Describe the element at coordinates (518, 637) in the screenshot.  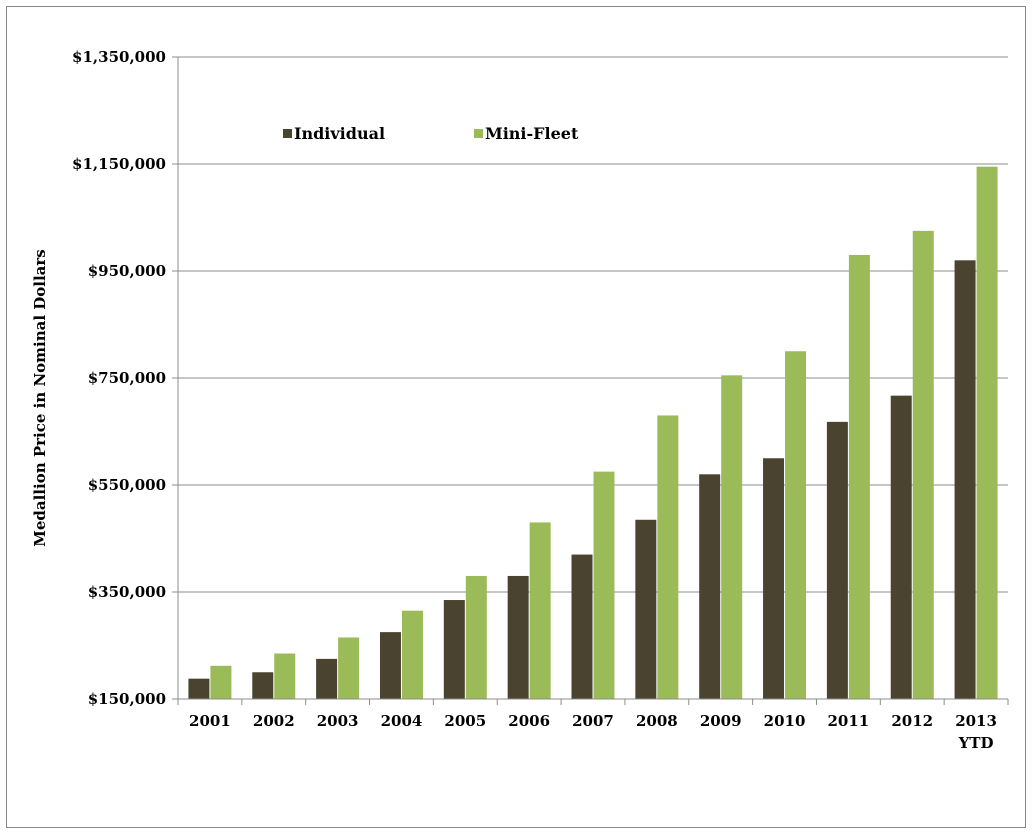
I see `bar-individual-2006` at that location.